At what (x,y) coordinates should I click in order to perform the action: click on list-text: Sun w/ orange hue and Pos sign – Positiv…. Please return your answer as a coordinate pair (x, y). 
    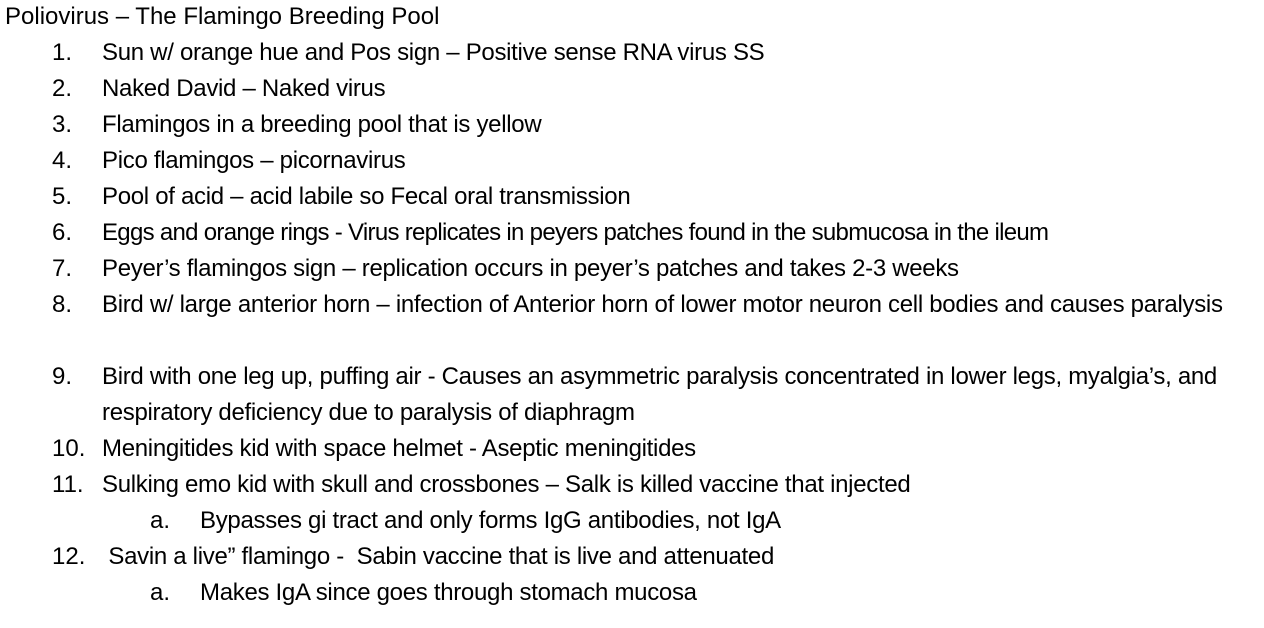
    Looking at the image, I should click on (433, 52).